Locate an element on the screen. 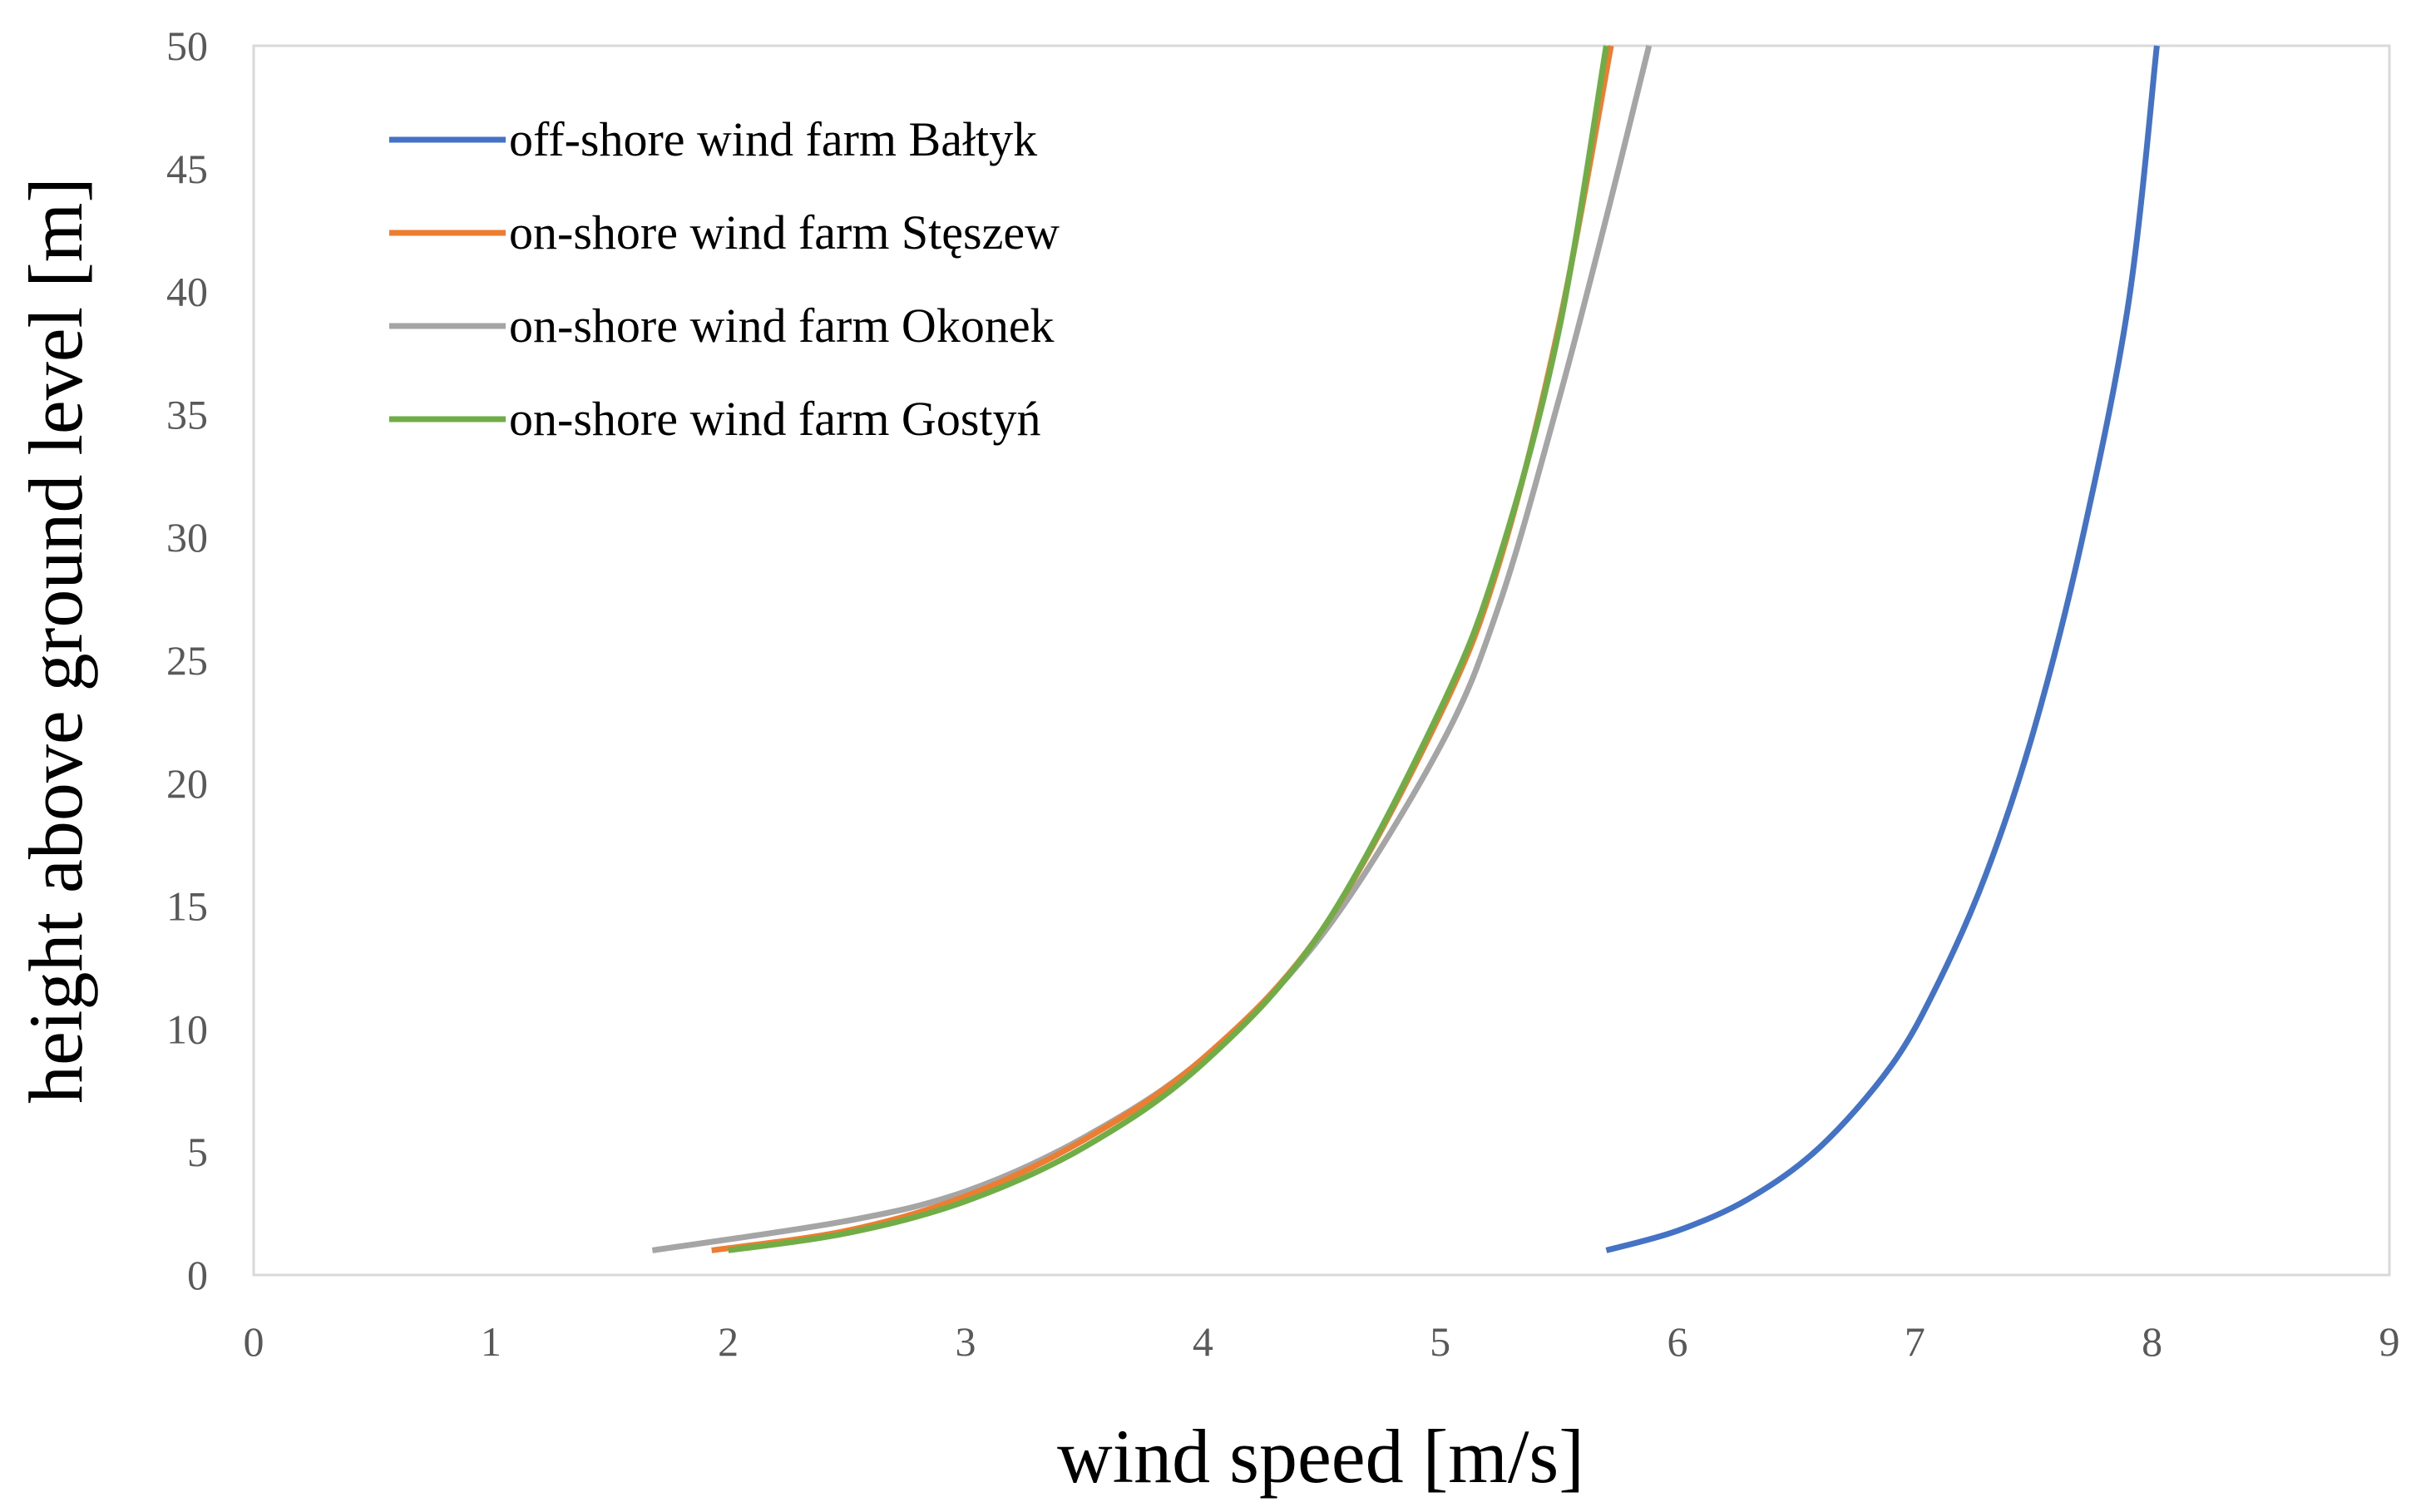 The width and height of the screenshot is (2426, 1512). x-tick-label: 6 is located at coordinates (1678, 1341).